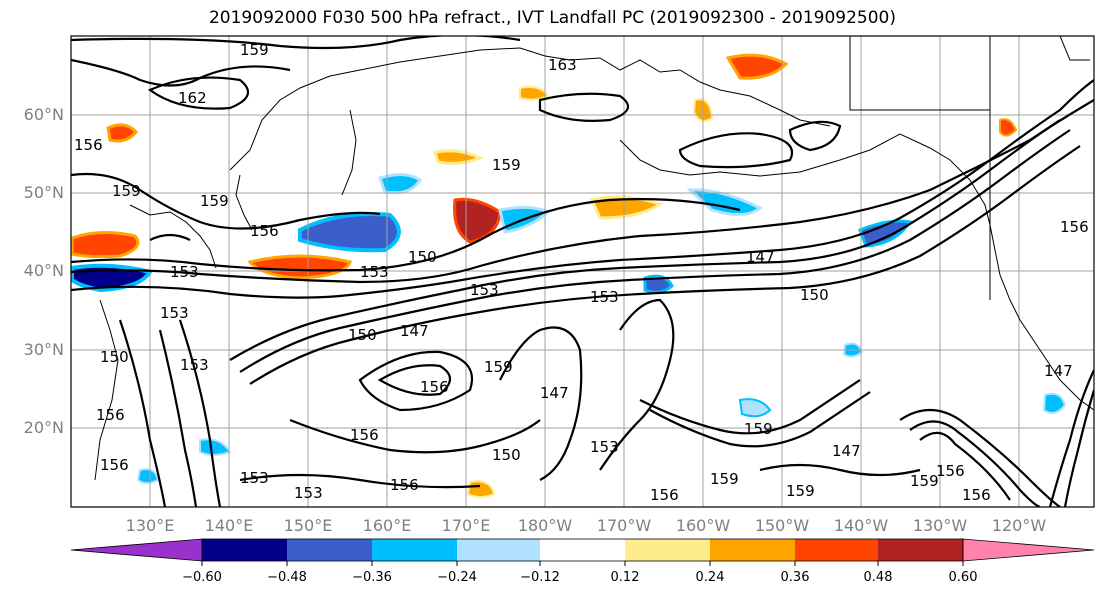 This screenshot has width=1105, height=601. I want to click on colorbar-tick-label: 0.24, so click(710, 577).